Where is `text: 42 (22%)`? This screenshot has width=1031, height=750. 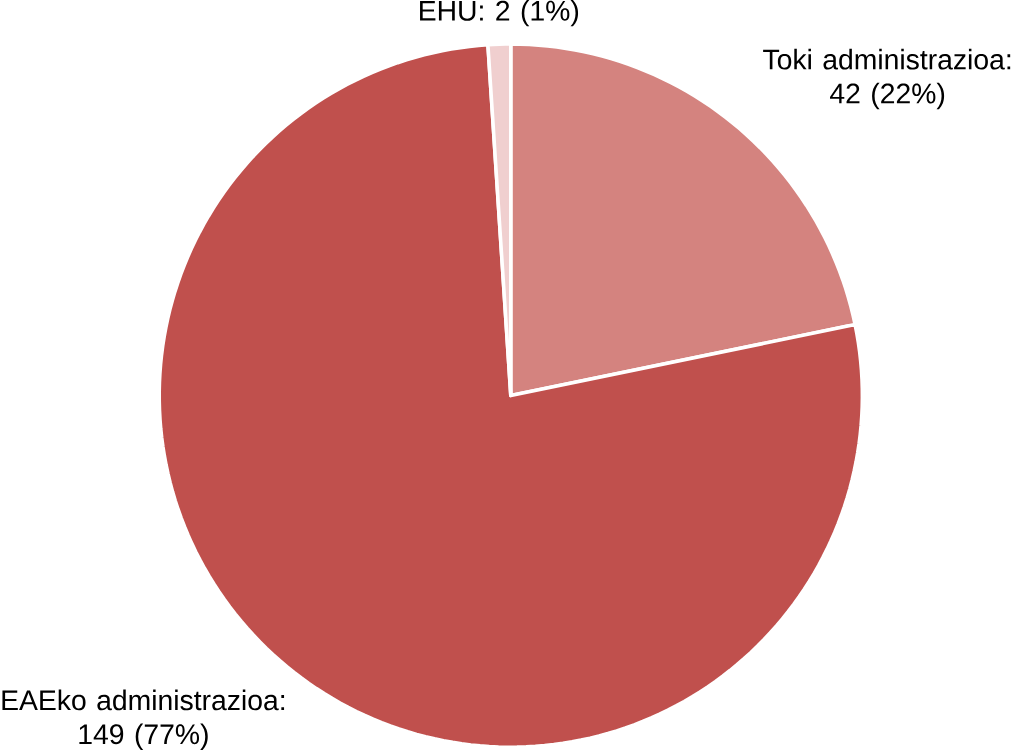
text: 42 (22%) is located at coordinates (887, 96).